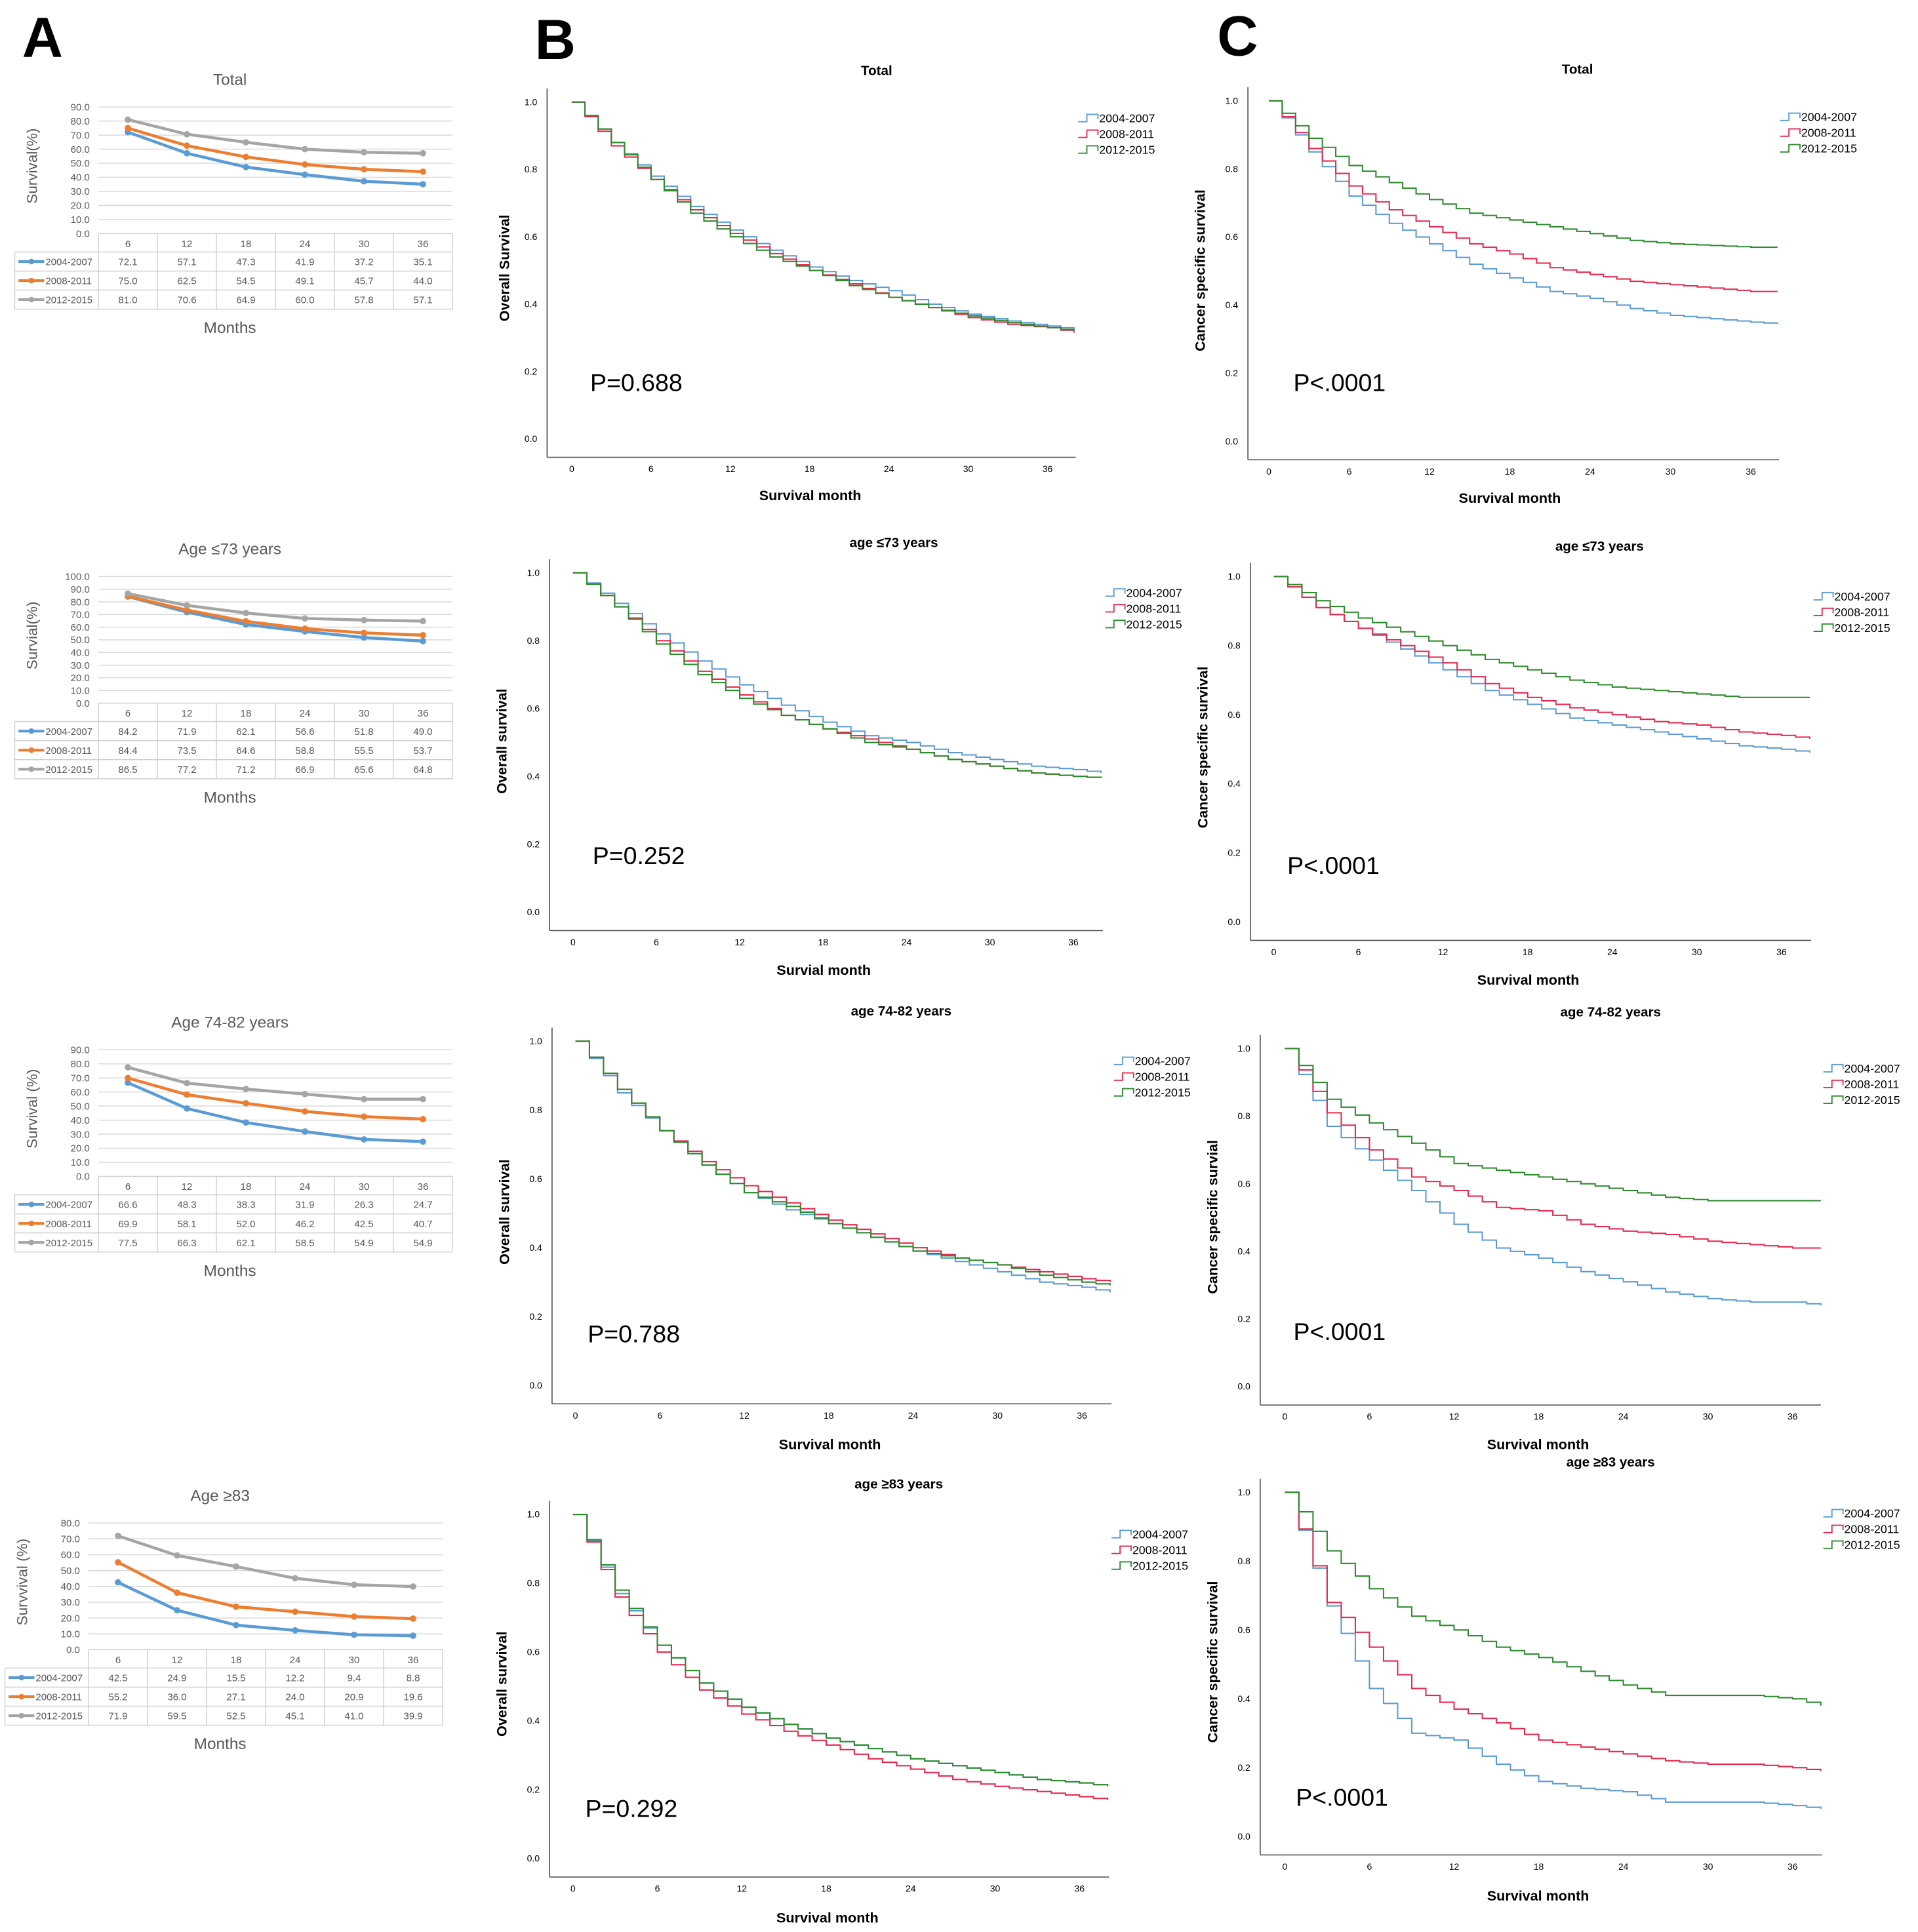 This screenshot has width=1918, height=1932. I want to click on table-cell-value: 69.9, so click(127, 1224).